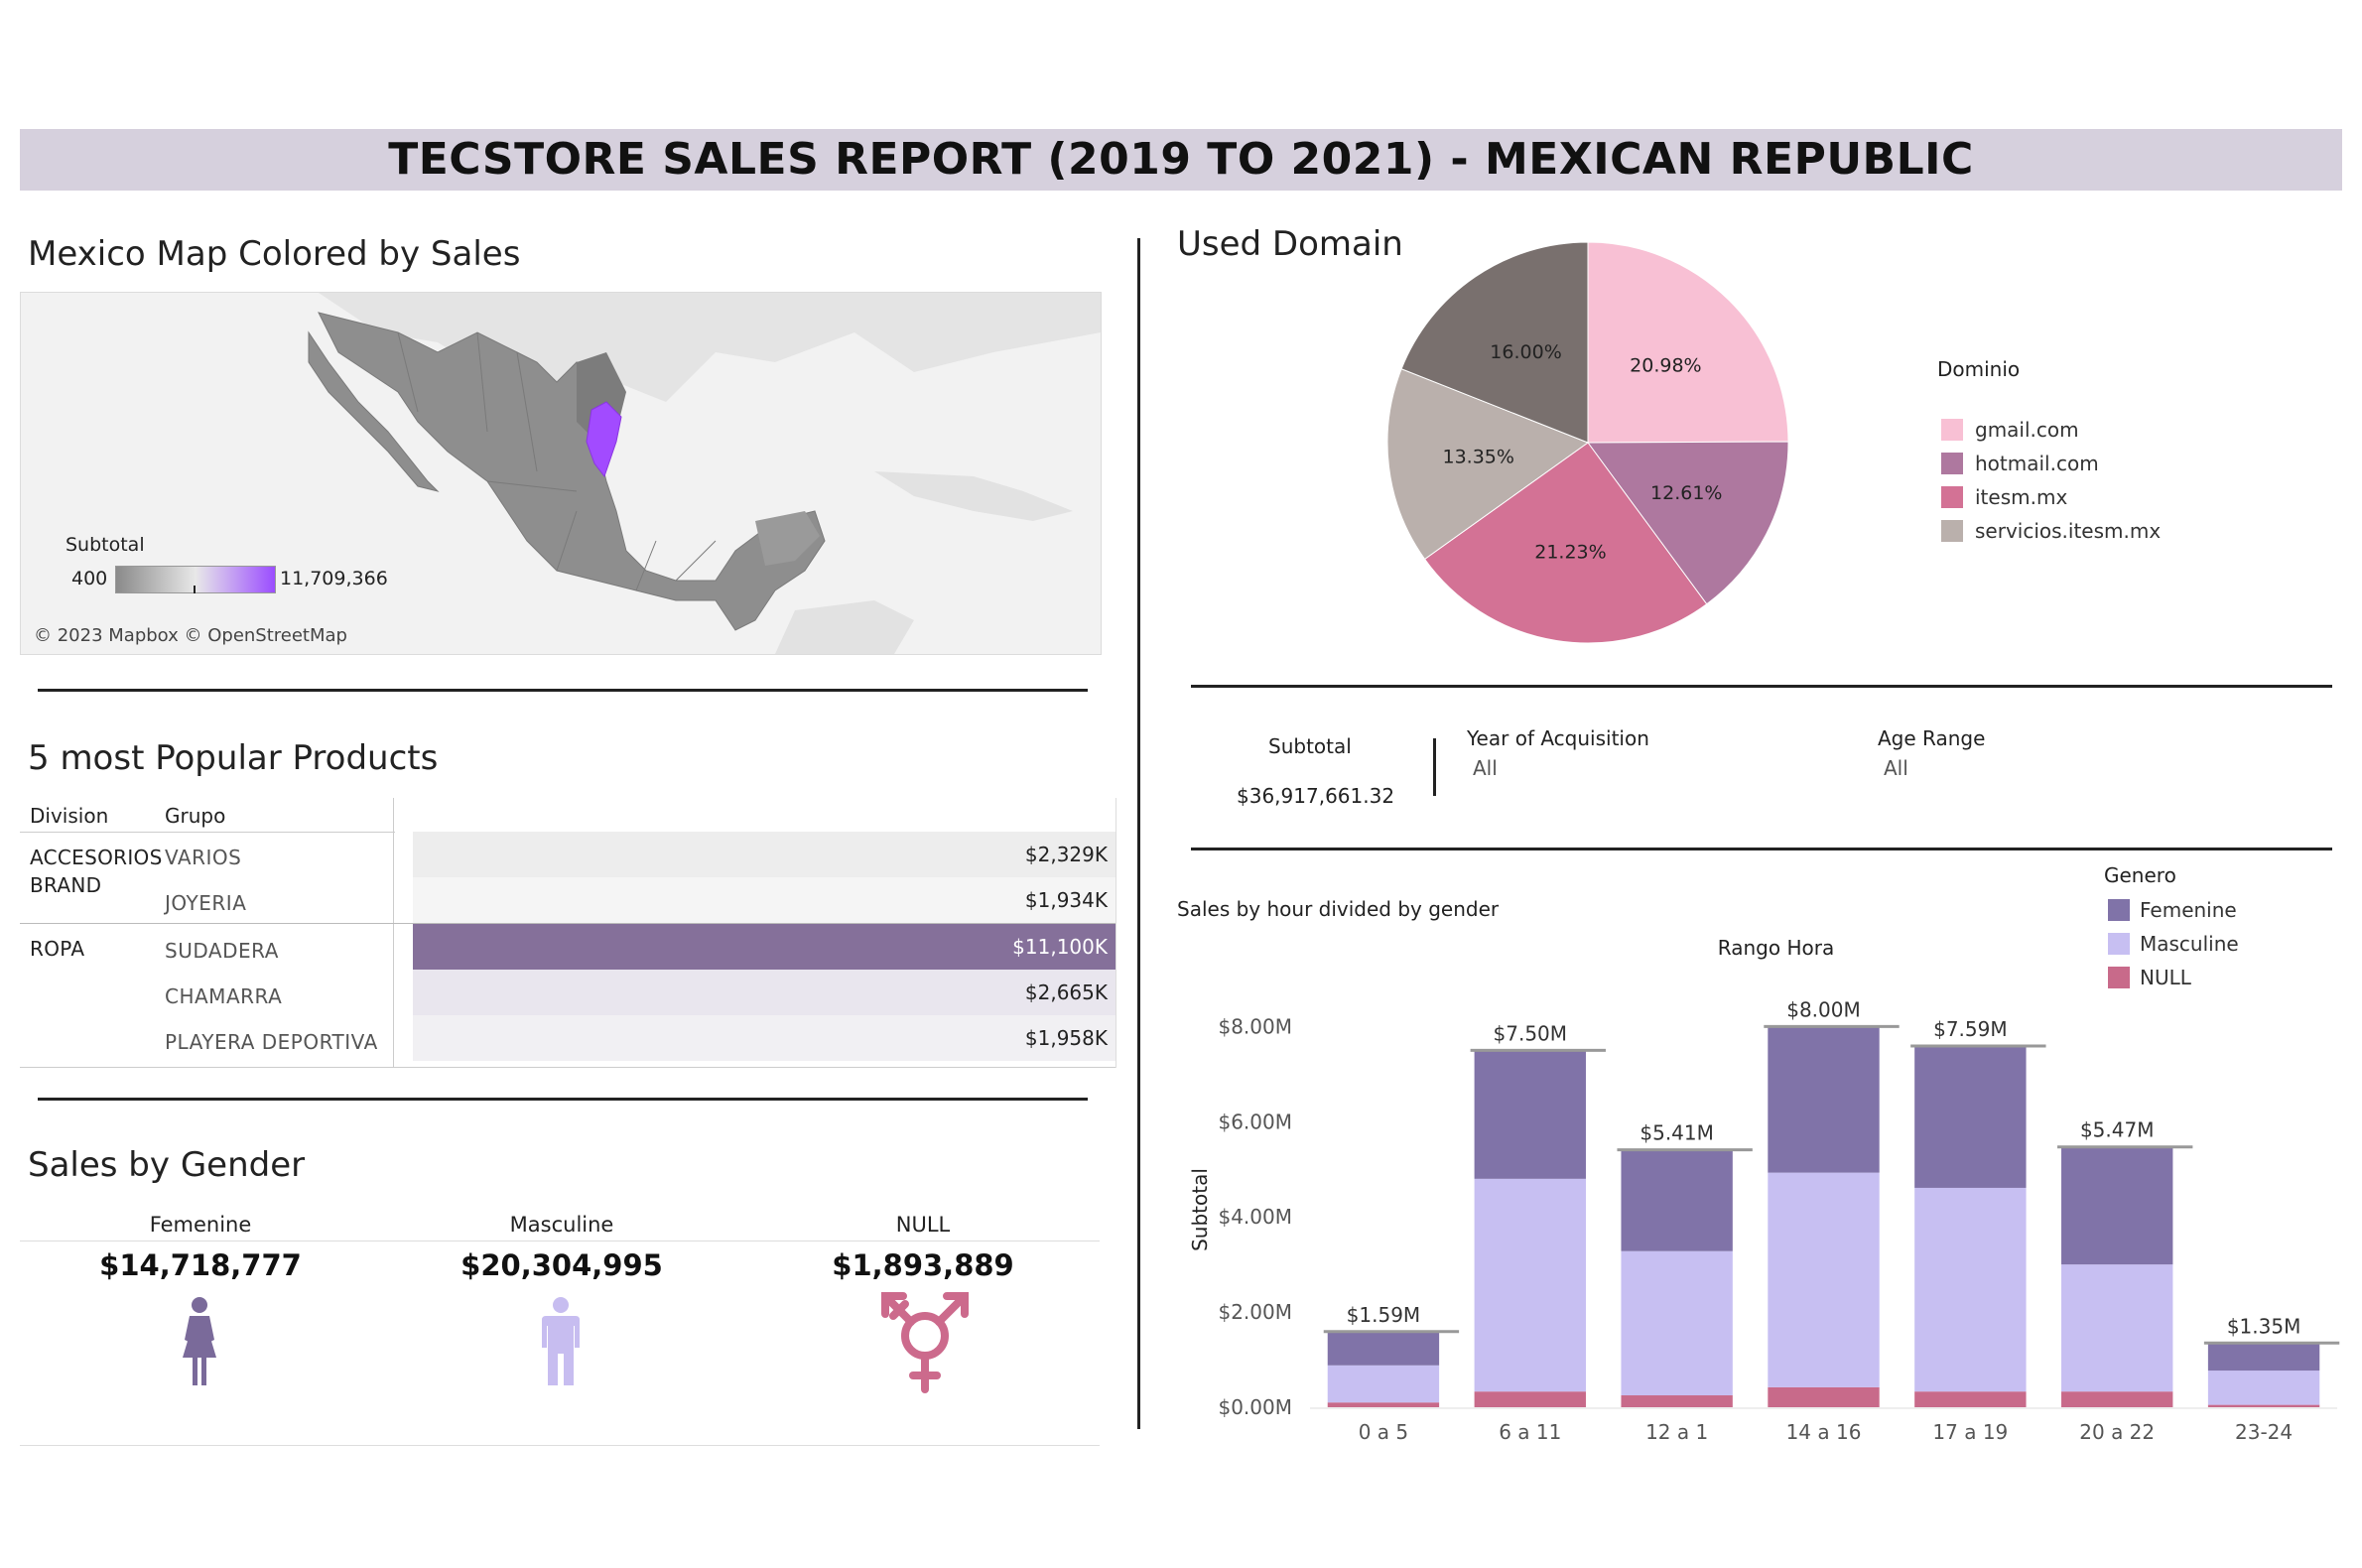 This screenshot has height=1568, width=2362. Describe the element at coordinates (2173, 910) in the screenshot. I see `bar-legend-item-femenine: Femenine` at that location.